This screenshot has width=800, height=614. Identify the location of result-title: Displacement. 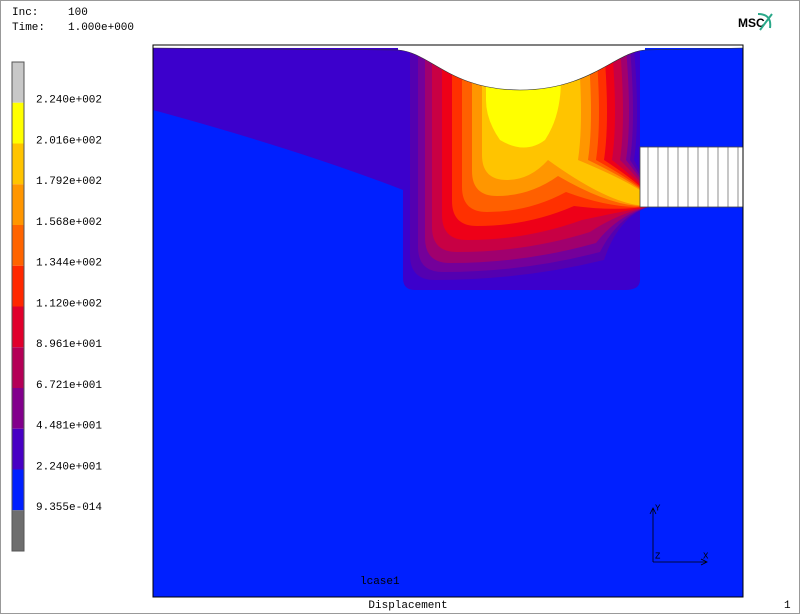
(407, 606).